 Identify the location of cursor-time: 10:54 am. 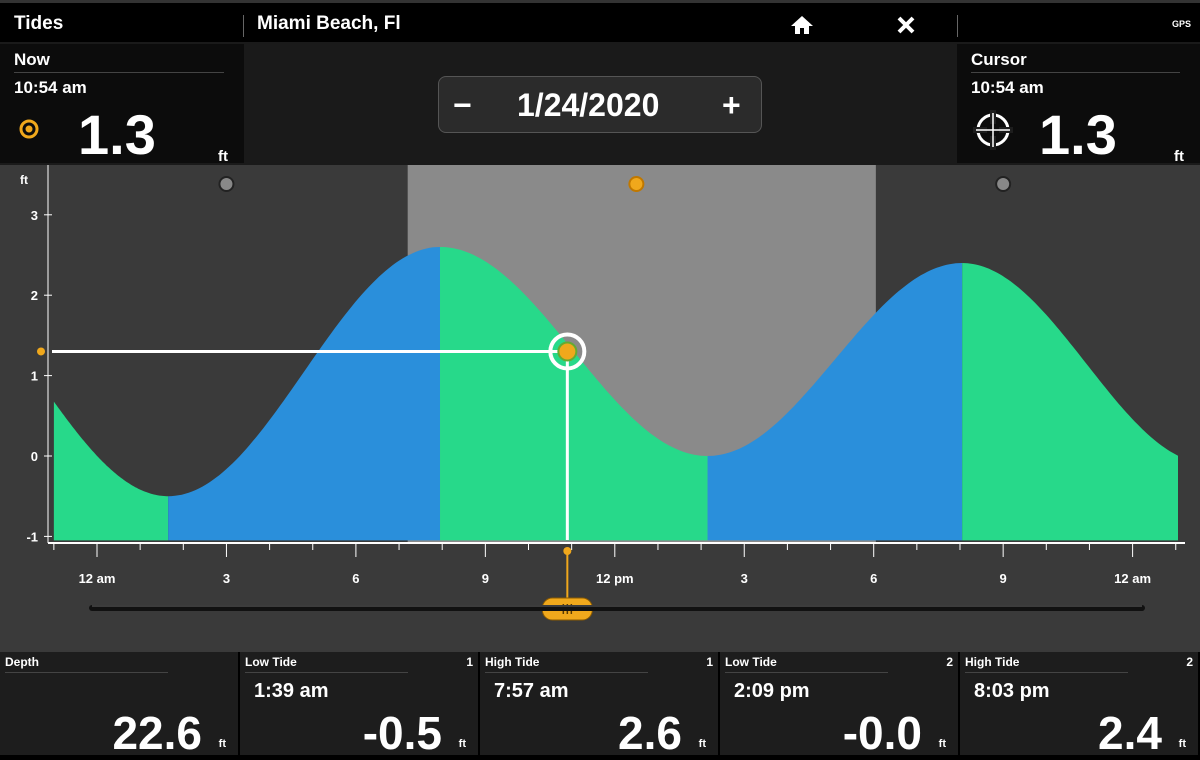
(1007, 87).